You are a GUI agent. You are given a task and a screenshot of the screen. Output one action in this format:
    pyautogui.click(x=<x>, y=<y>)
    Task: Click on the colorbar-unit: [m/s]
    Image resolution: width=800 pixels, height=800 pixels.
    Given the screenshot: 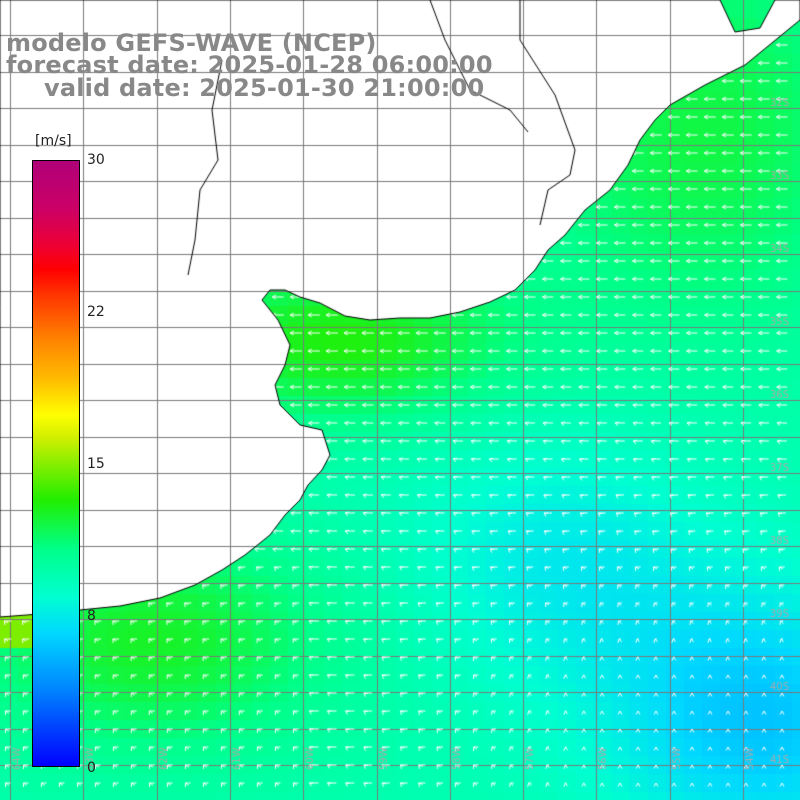 What is the action you would take?
    pyautogui.click(x=53, y=141)
    